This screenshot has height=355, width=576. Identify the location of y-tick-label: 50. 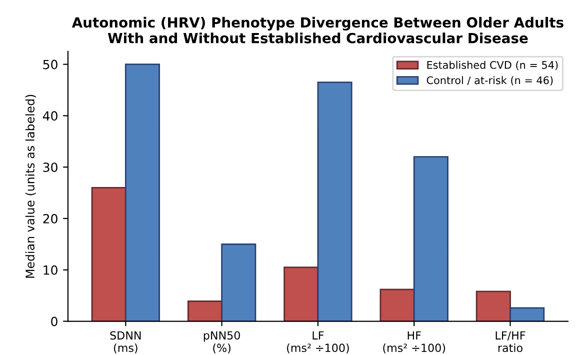
(50, 65).